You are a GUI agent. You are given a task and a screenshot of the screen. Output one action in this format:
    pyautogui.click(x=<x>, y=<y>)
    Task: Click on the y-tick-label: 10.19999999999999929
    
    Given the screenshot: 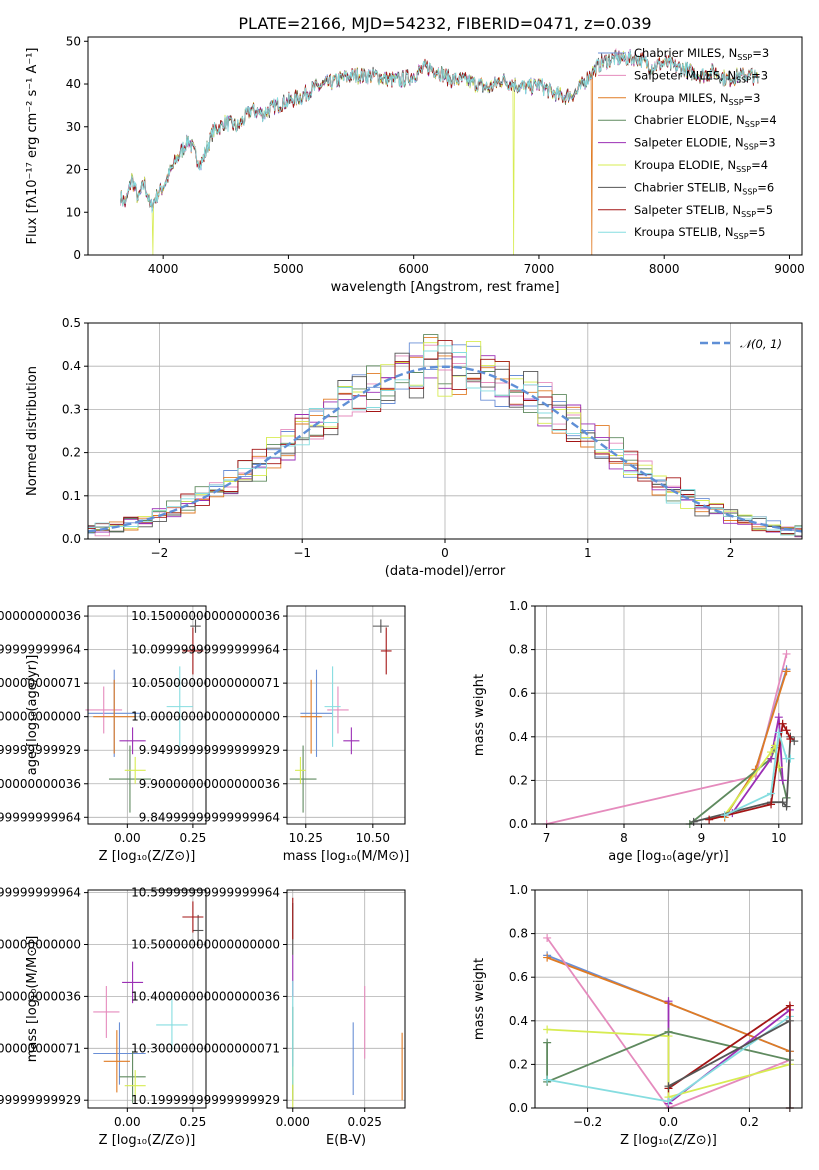 What is the action you would take?
    pyautogui.click(x=40, y=1100)
    